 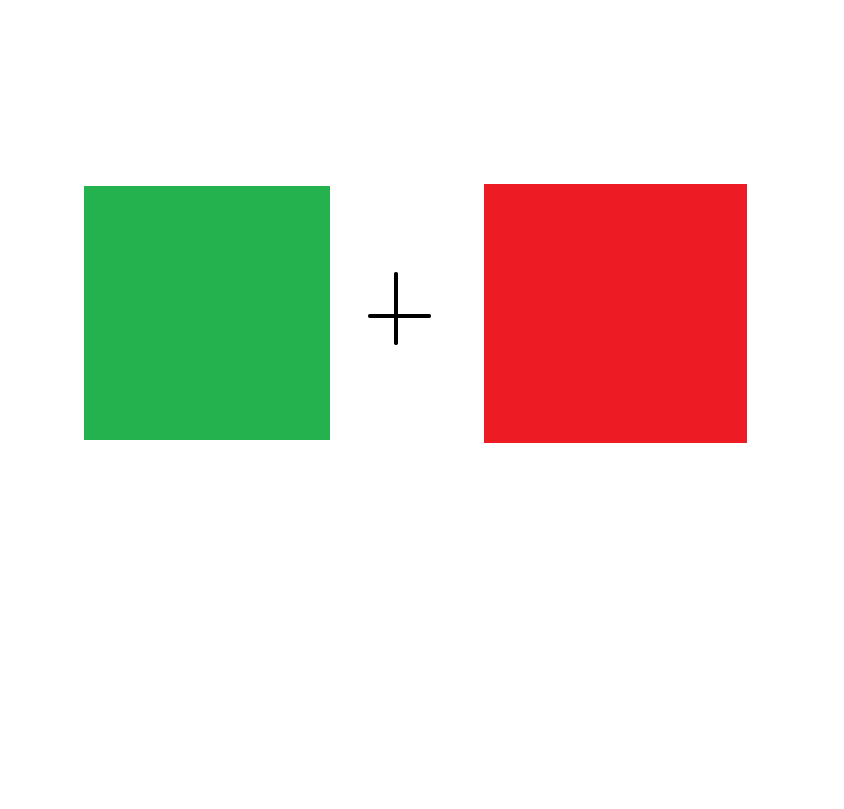 What do you see at coordinates (399, 308) in the screenshot?
I see `plus-icon` at bounding box center [399, 308].